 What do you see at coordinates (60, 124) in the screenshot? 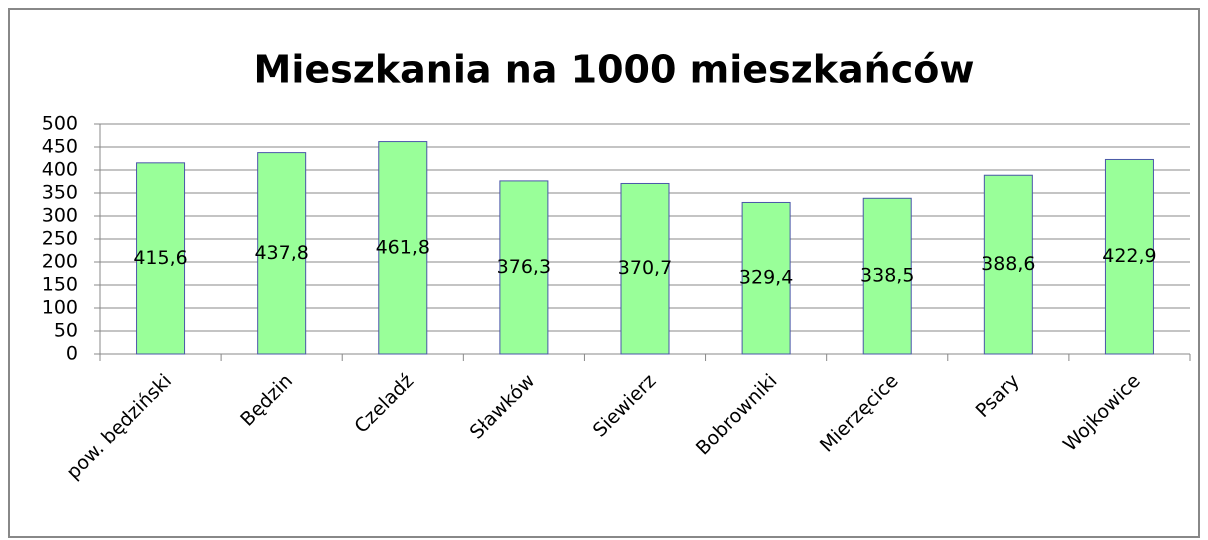
I see `y-tick-label: 500` at bounding box center [60, 124].